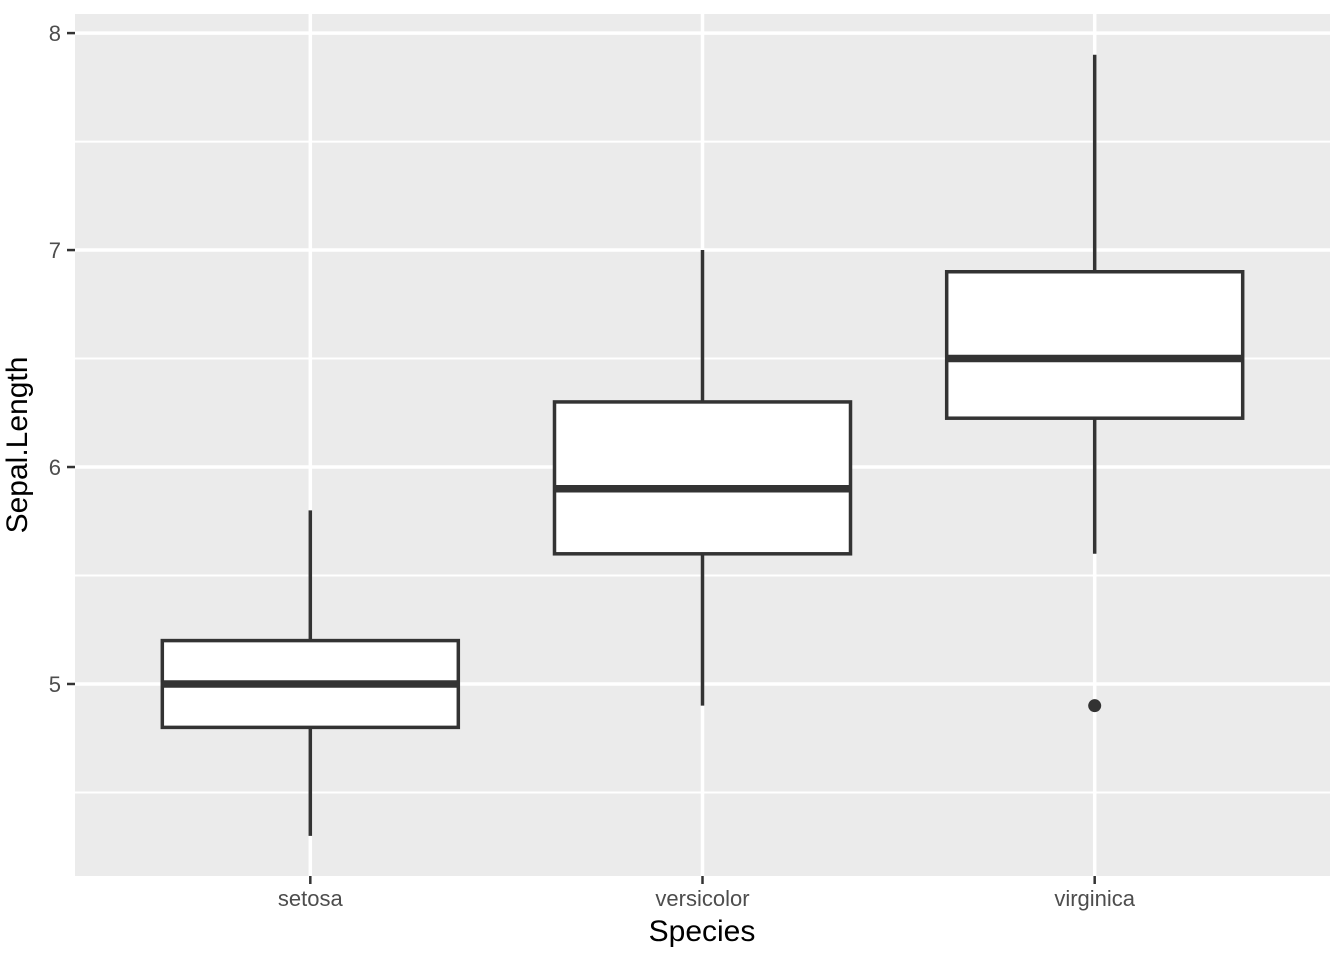 This screenshot has width=1344, height=960. What do you see at coordinates (1095, 706) in the screenshot?
I see `outlier-point` at bounding box center [1095, 706].